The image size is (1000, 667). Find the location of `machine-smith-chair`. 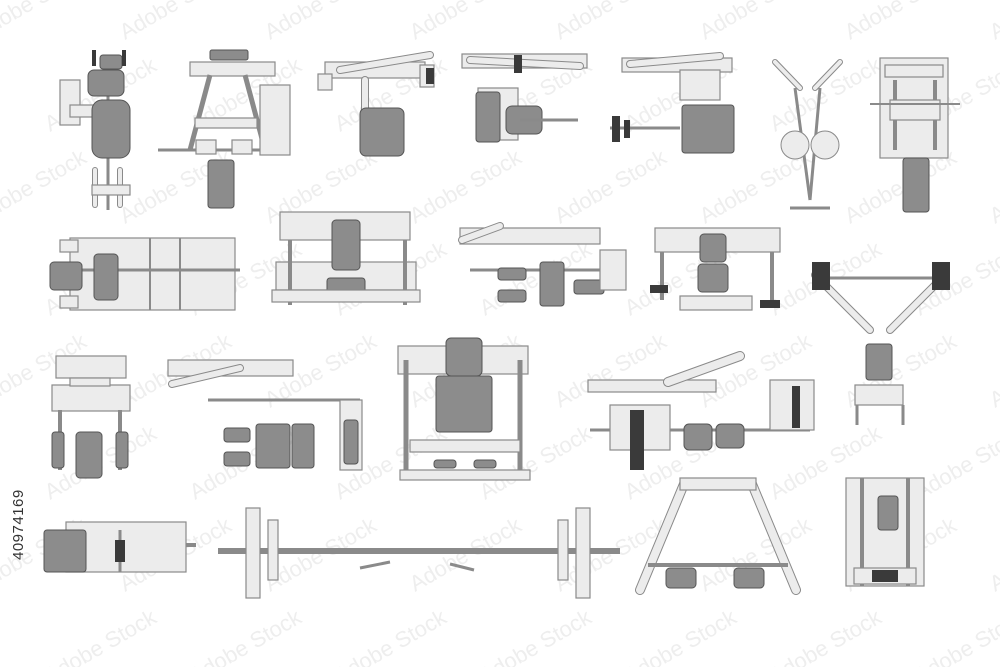

machine-smith-chair is located at coordinates (464, 409).